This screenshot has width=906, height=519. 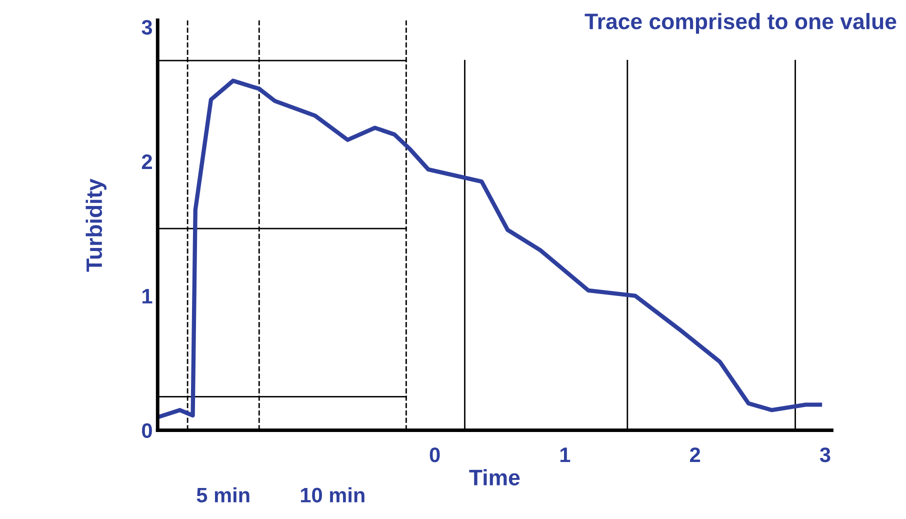 I want to click on chart-title: Trace comprised to one value, so click(x=740, y=23).